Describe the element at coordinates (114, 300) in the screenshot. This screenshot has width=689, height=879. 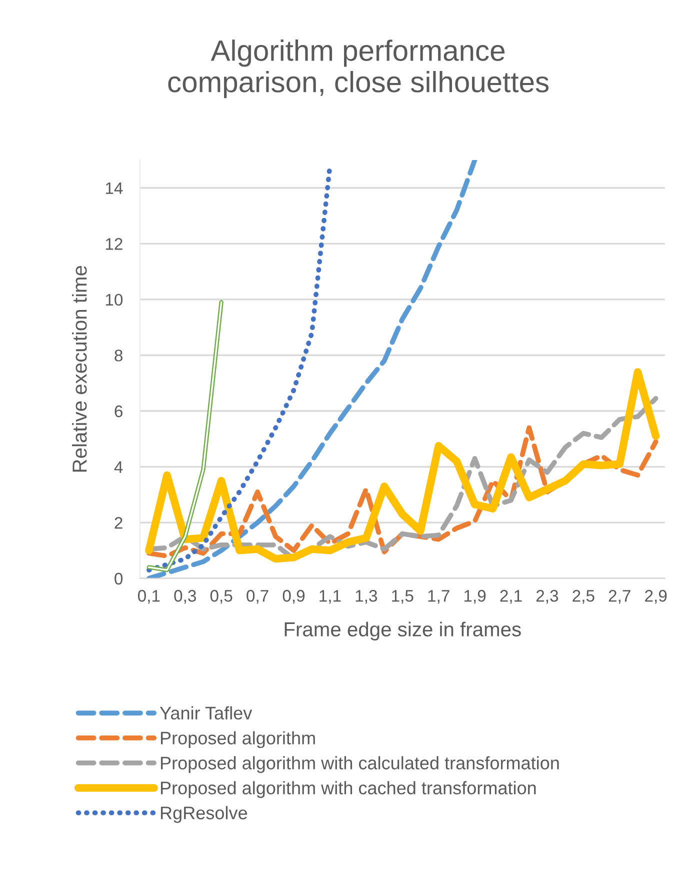
I see `y-tick-label: 10` at that location.